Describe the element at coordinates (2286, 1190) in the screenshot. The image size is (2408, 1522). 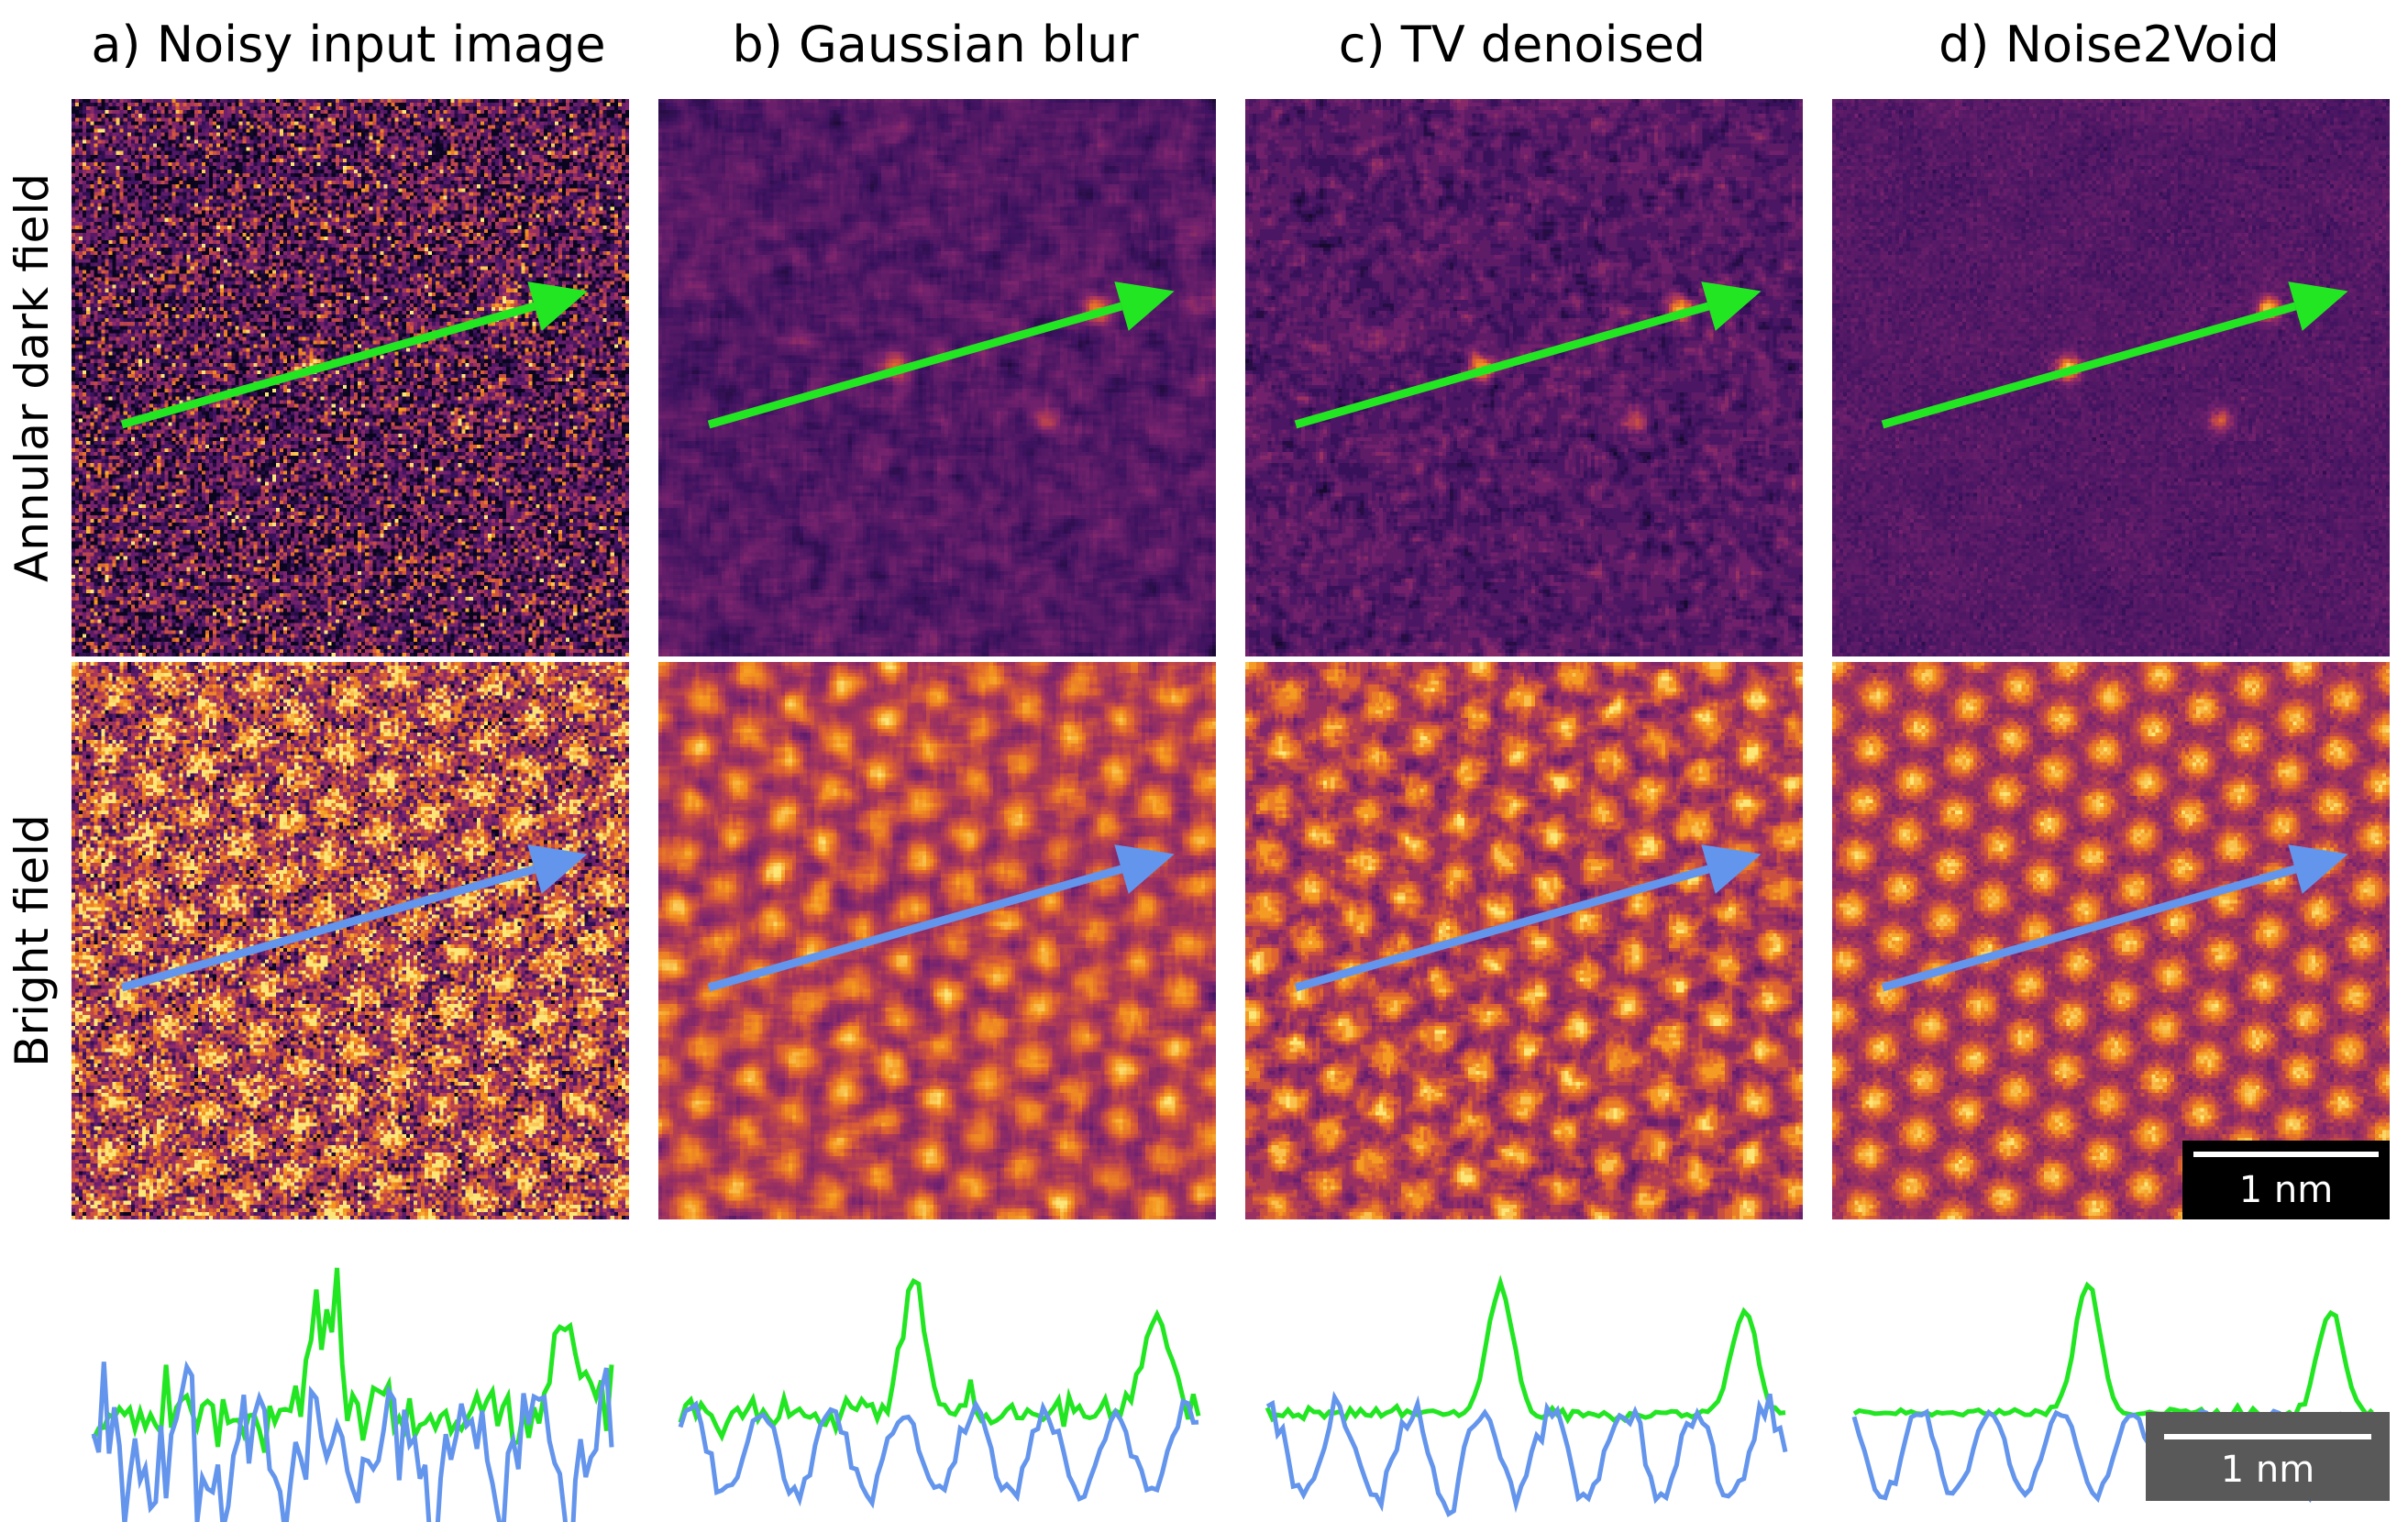
I see `scalebar-label: 1 nm` at that location.